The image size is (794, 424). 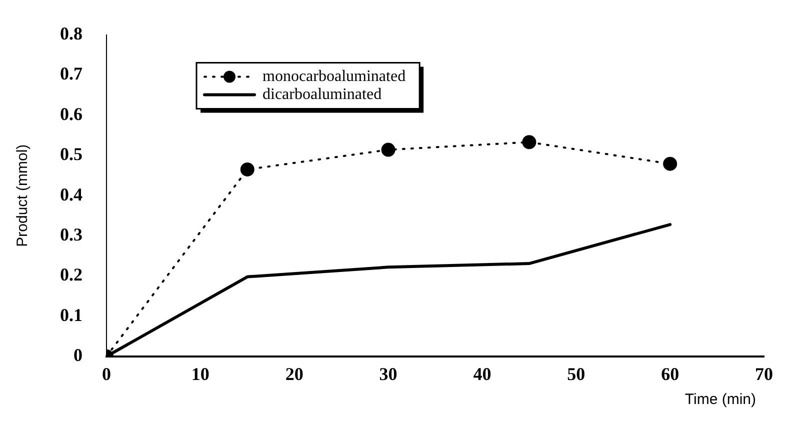 What do you see at coordinates (200, 374) in the screenshot?
I see `x-tick-label: 10` at bounding box center [200, 374].